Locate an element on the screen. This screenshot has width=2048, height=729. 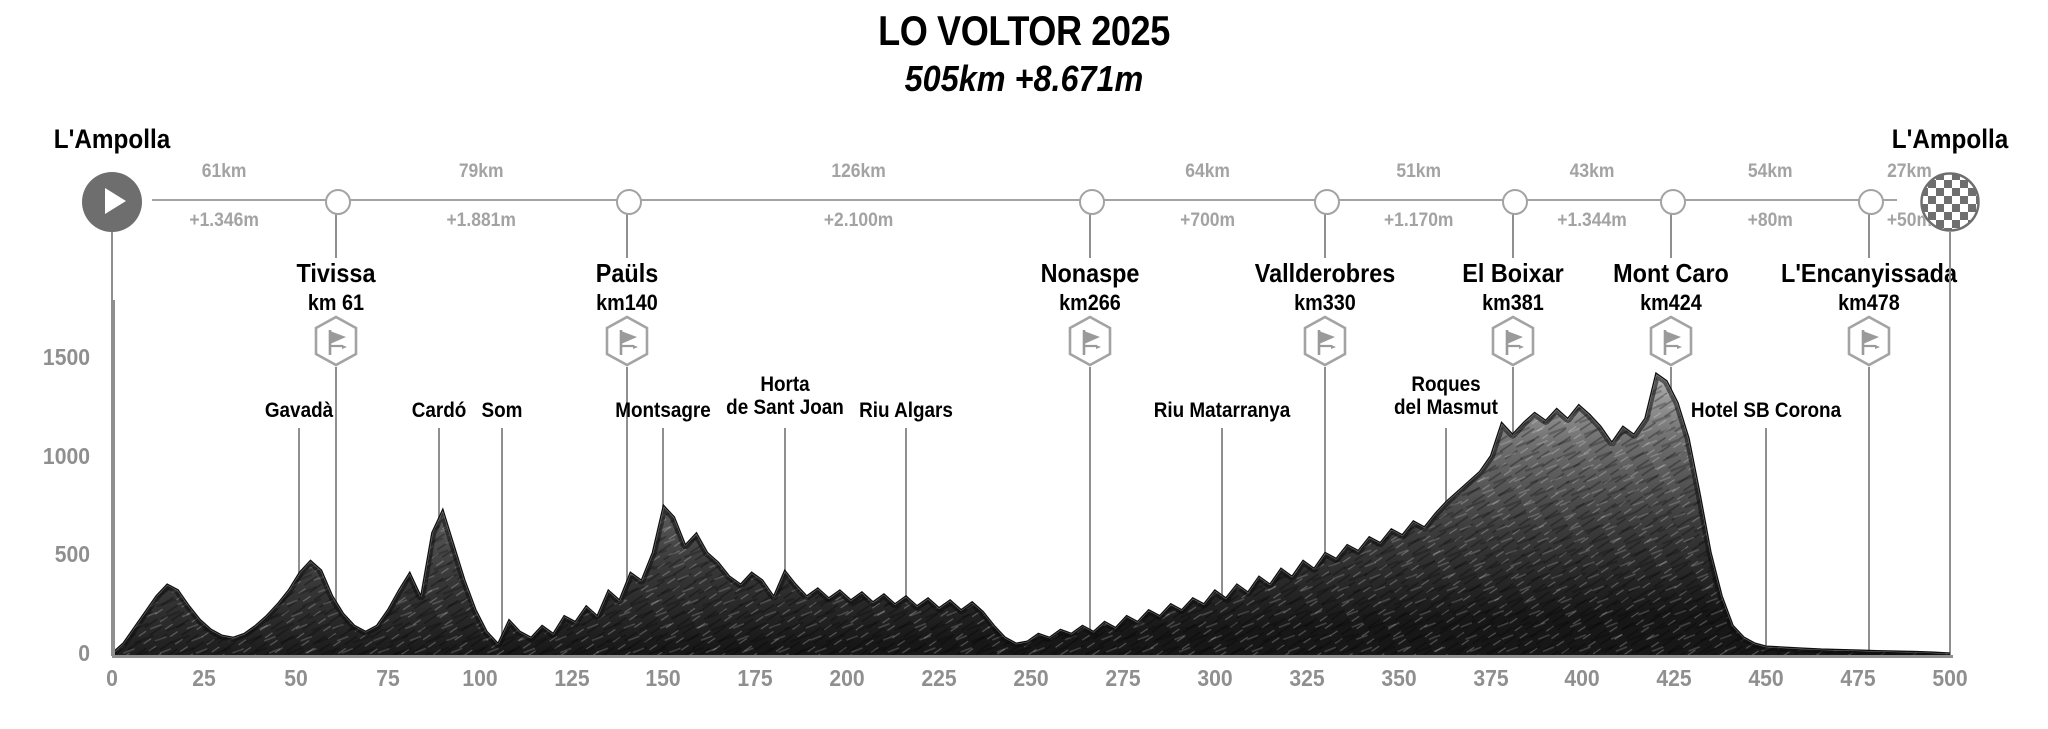
segment-elevation: +1.344m is located at coordinates (1591, 220).